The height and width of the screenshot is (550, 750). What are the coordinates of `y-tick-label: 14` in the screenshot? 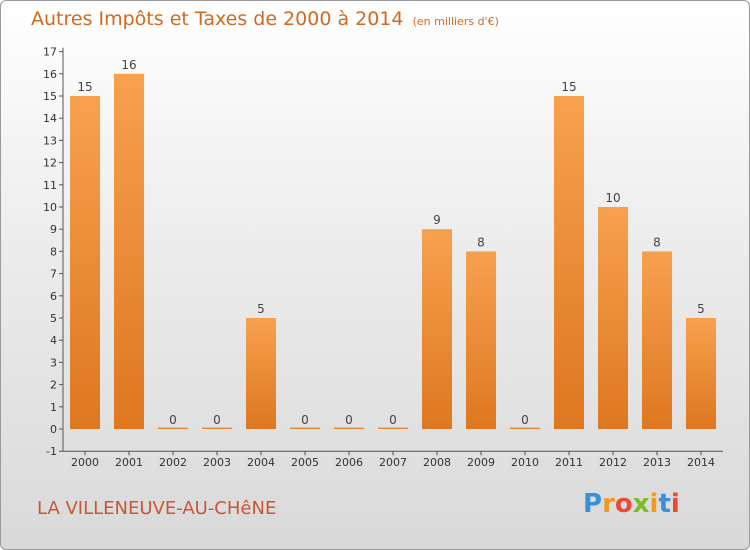 It's located at (50, 118).